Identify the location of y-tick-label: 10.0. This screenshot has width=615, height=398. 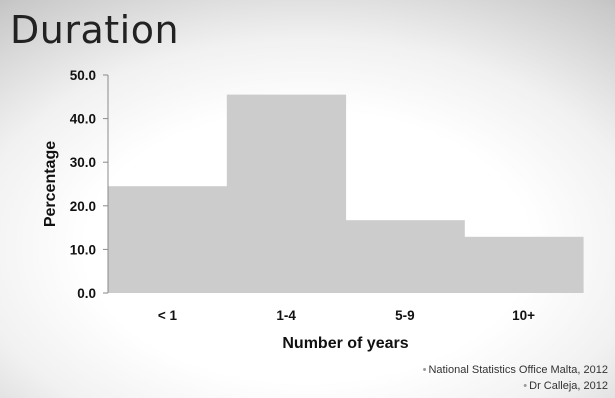
(83, 249).